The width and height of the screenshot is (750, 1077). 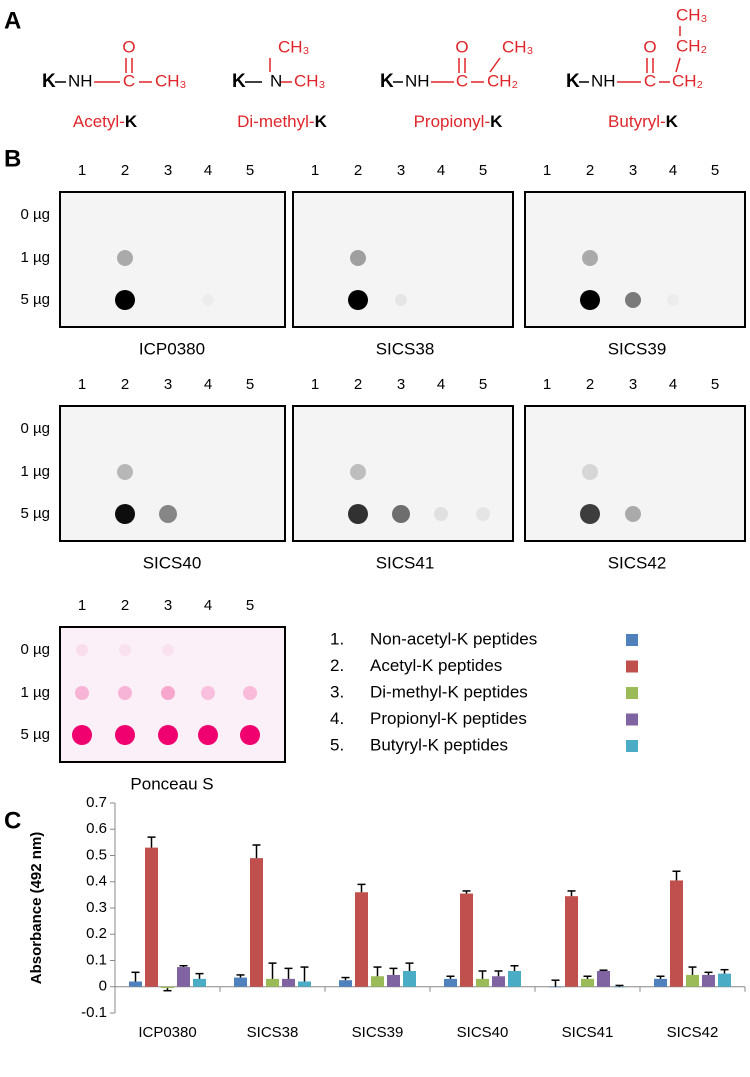 I want to click on amount-label: 1 µg, so click(x=36, y=692).